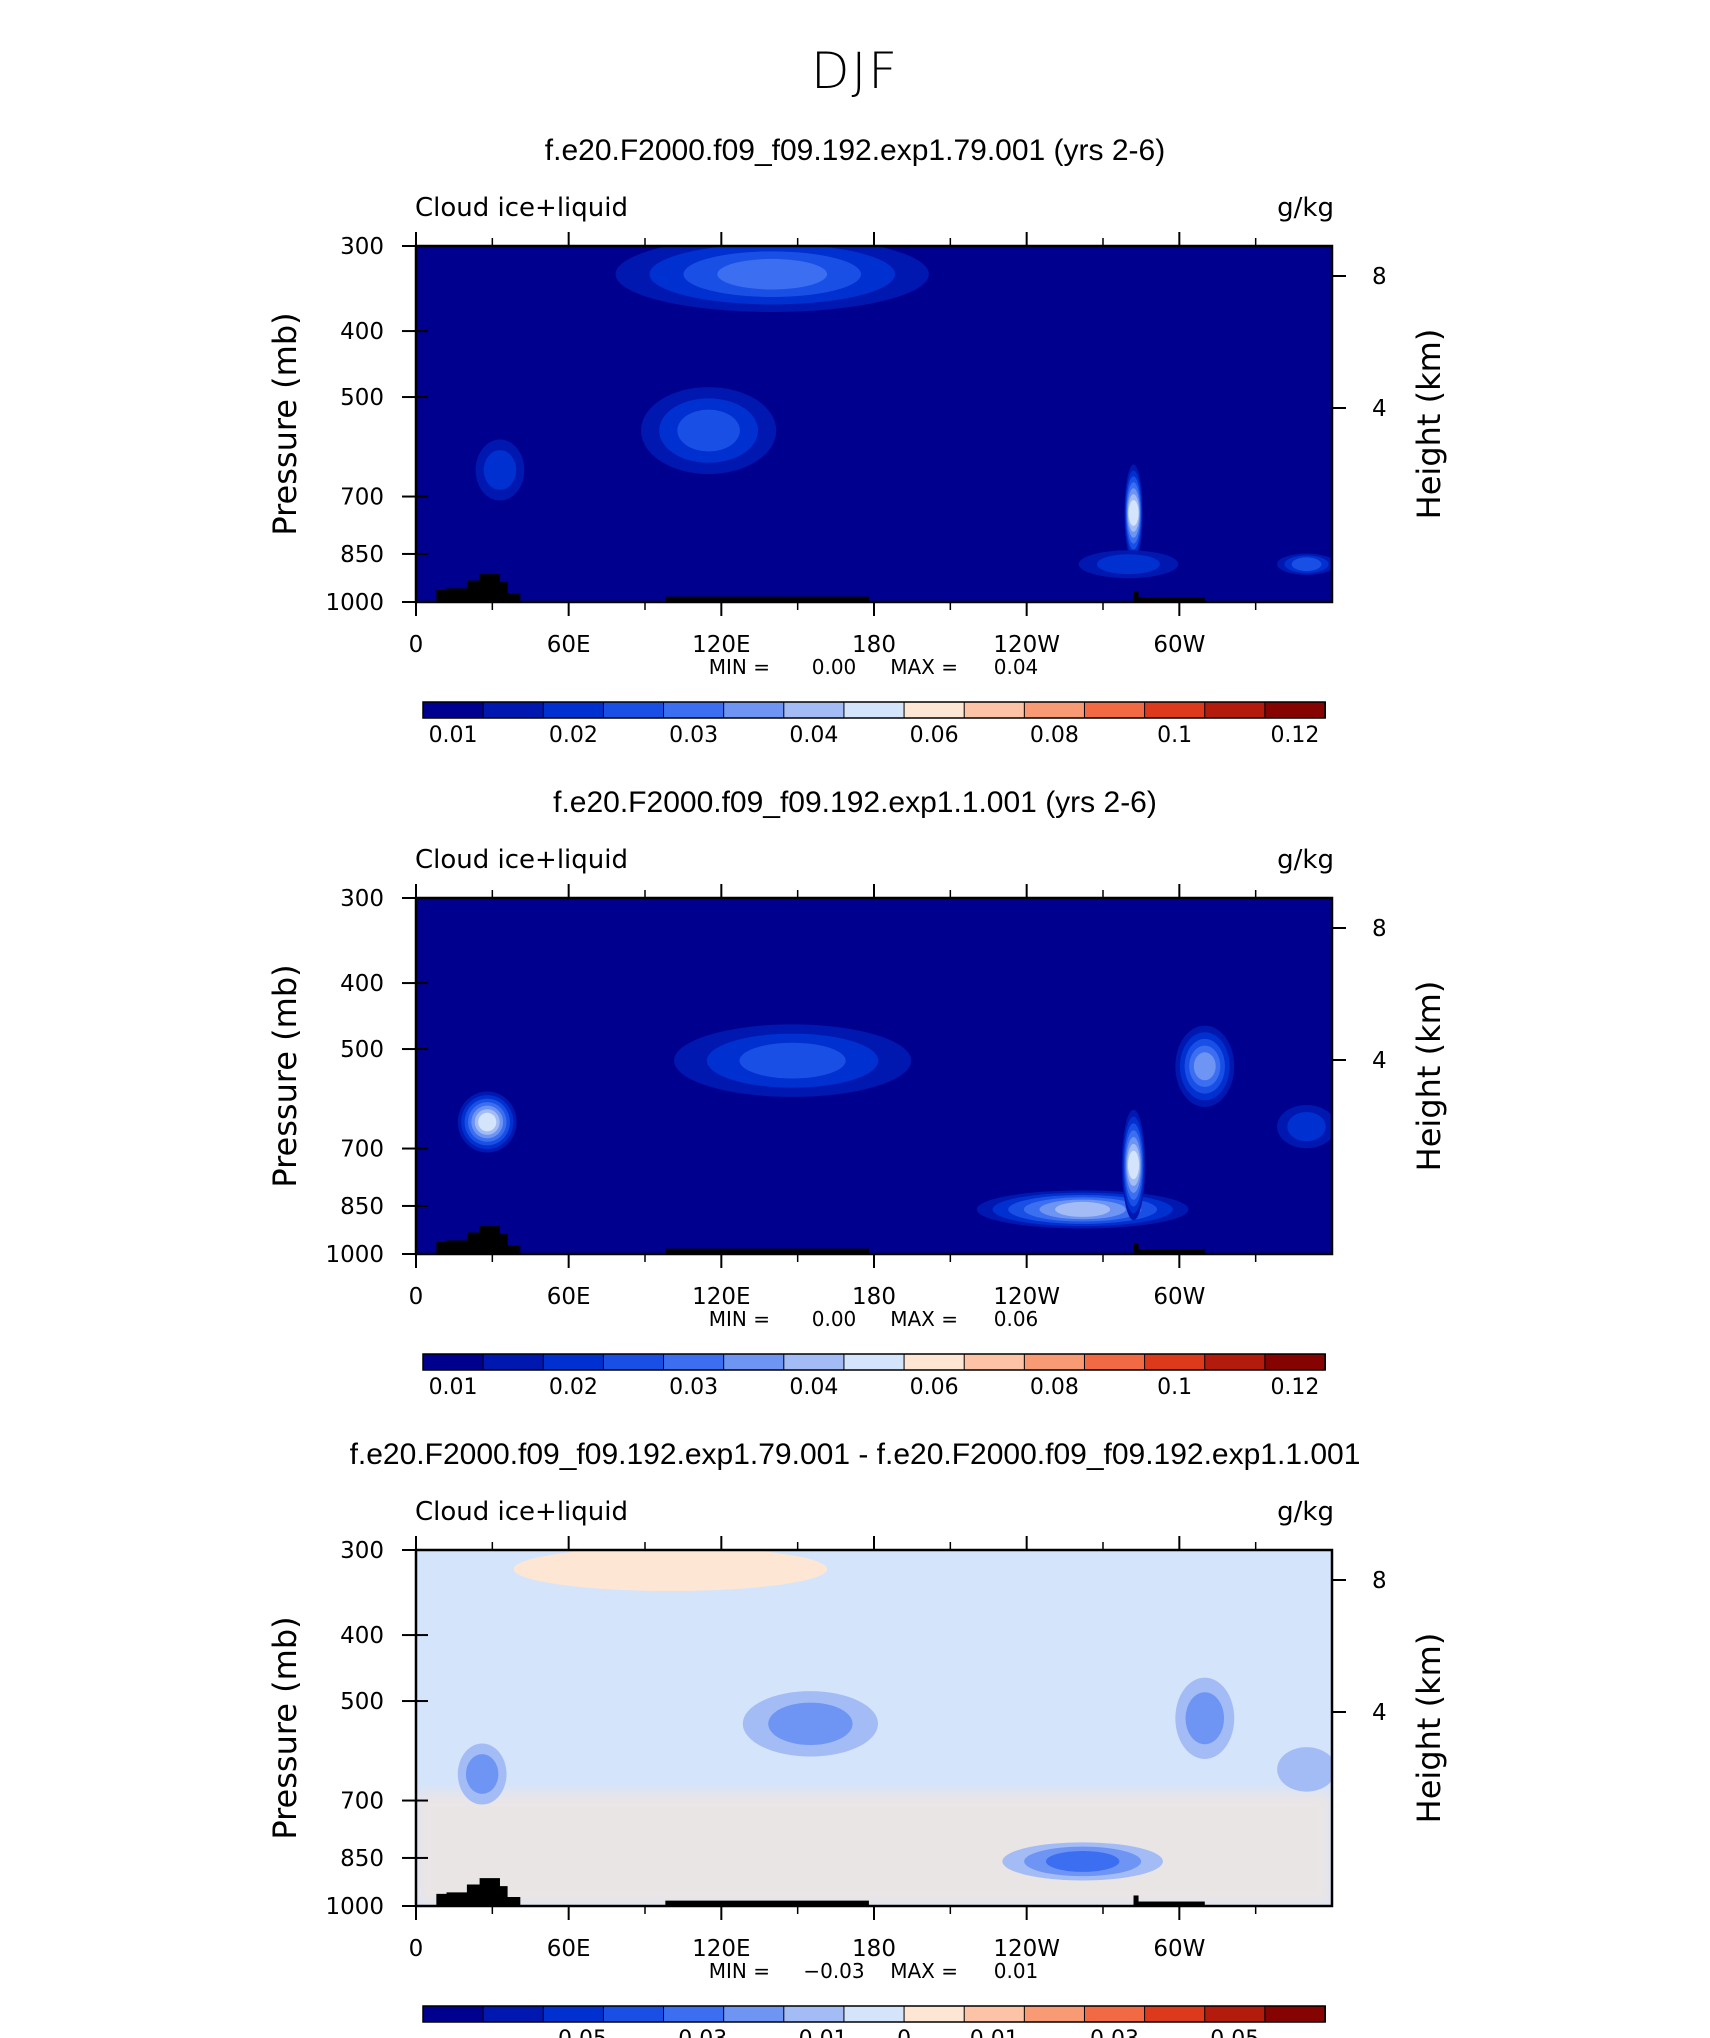 This screenshot has height=2038, width=1710. I want to click on colorbar-label: 0.02, so click(573, 735).